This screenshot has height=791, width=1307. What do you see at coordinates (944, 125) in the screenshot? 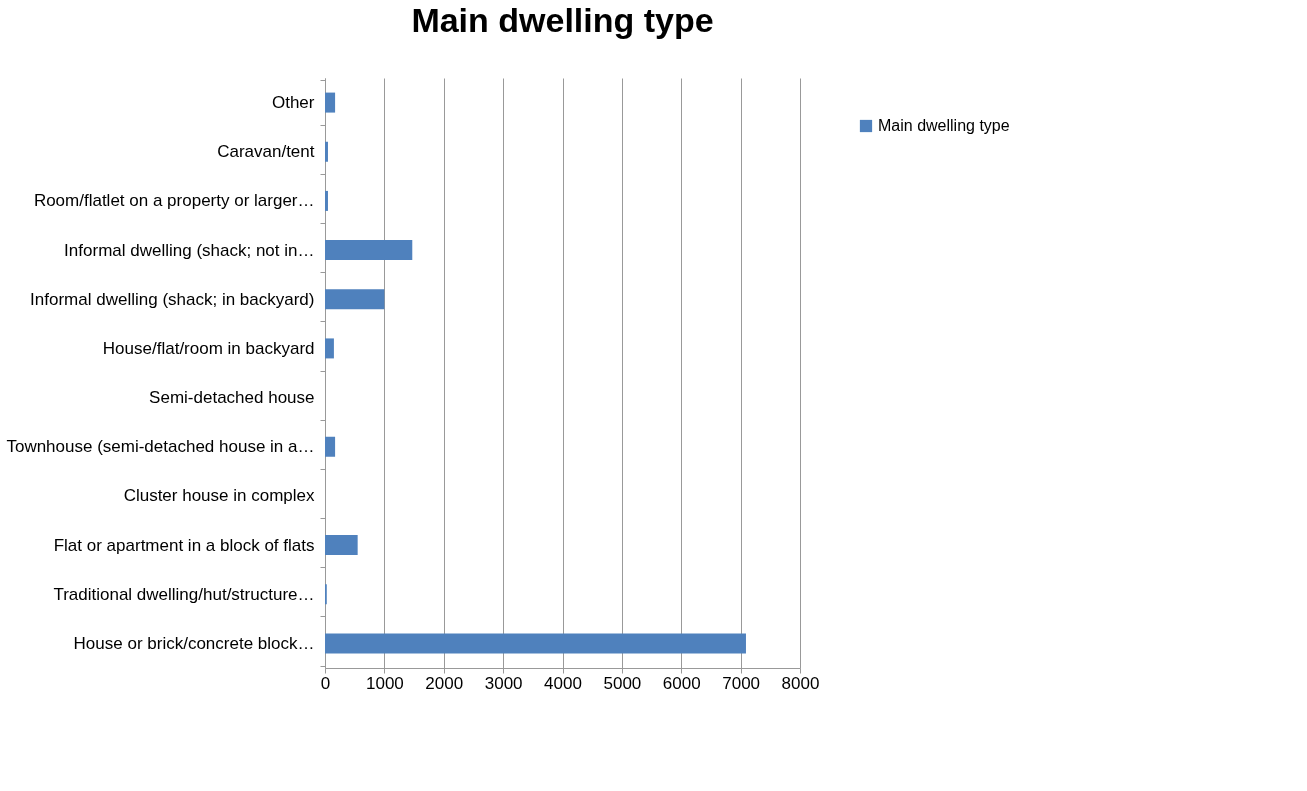
I see `legend-label: Main dwelling type` at bounding box center [944, 125].